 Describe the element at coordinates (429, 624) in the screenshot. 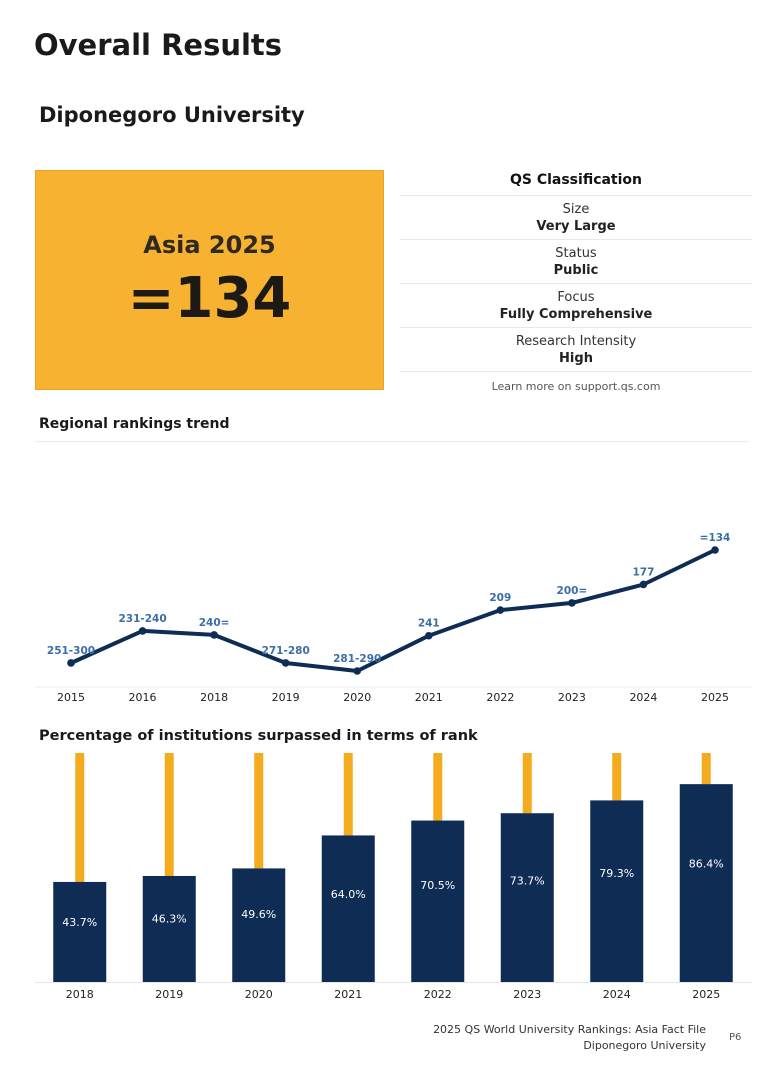

I see `data-label: 241` at that location.